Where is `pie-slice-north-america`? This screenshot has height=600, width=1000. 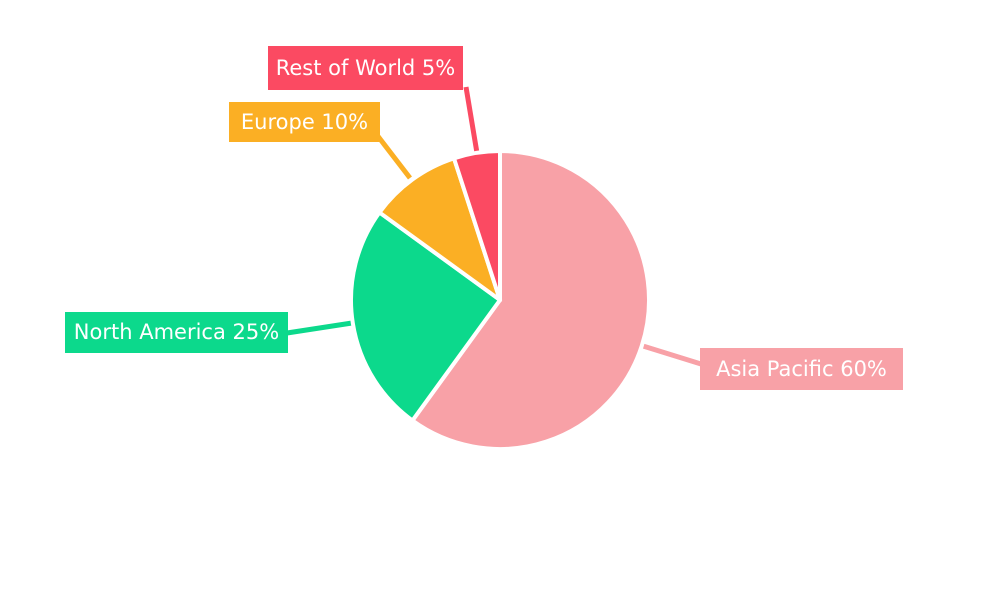
pie-slice-north-america is located at coordinates (425, 316).